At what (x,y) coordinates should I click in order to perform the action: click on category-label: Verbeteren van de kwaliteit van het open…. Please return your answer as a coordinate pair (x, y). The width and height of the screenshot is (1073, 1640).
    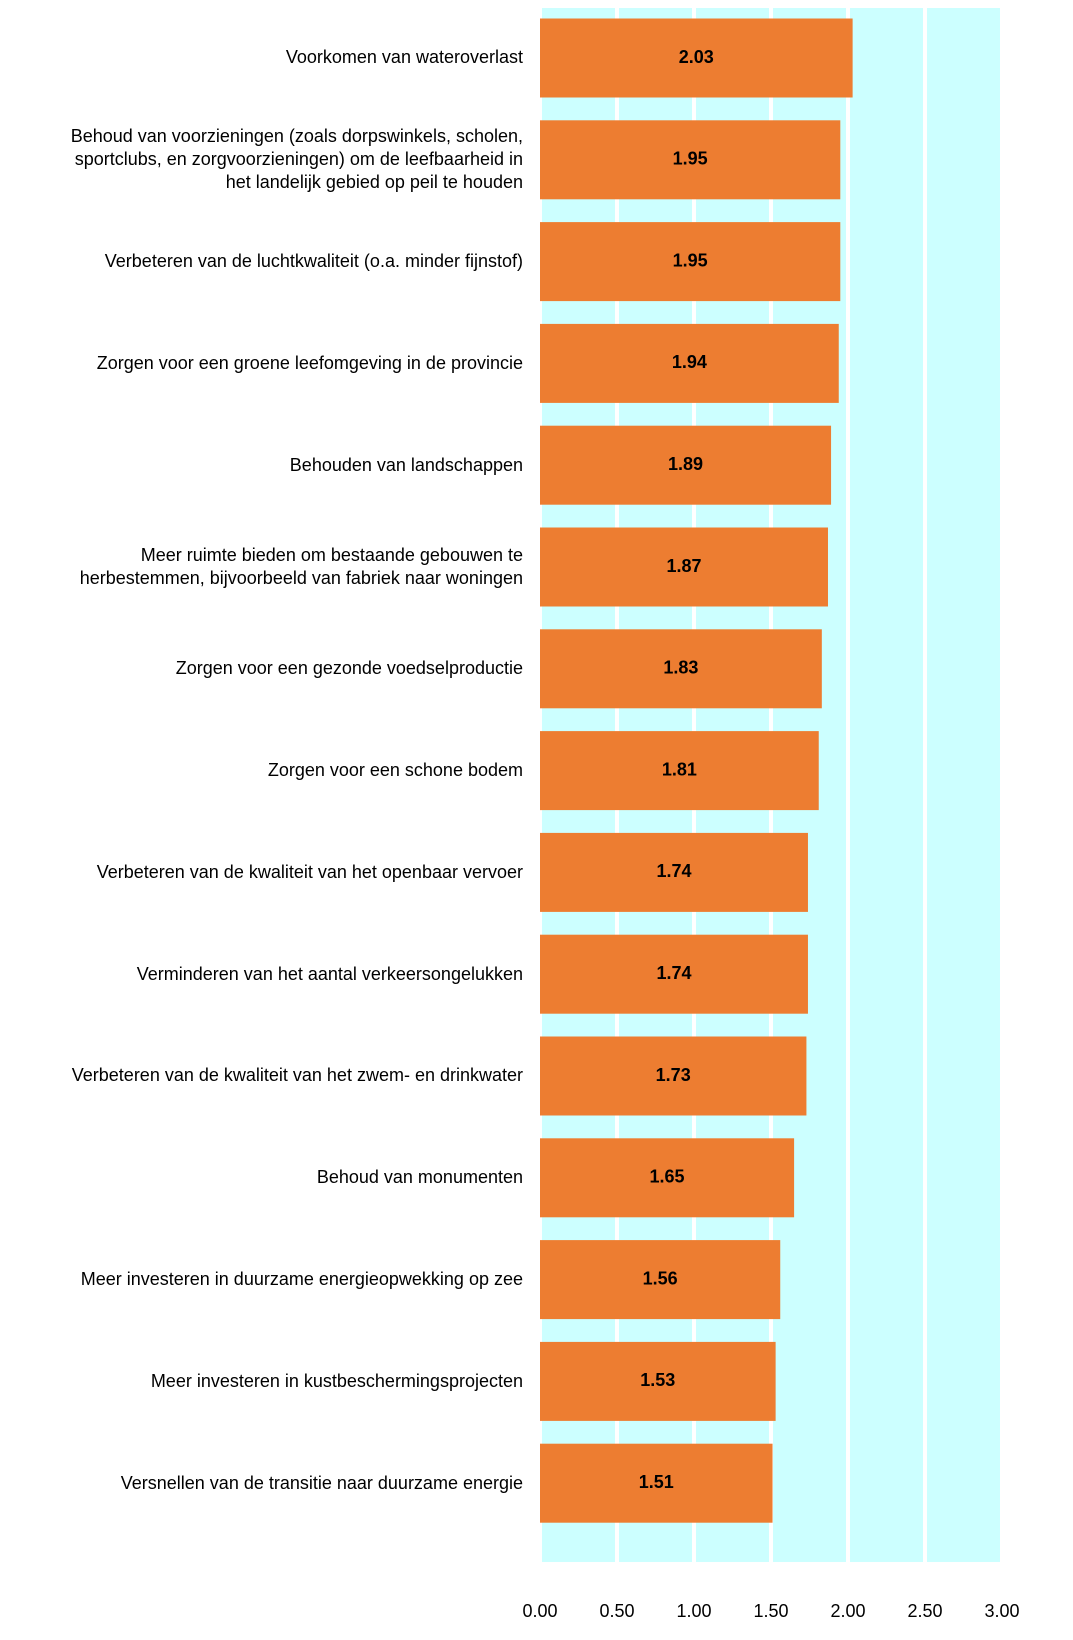
    Looking at the image, I should click on (309, 871).